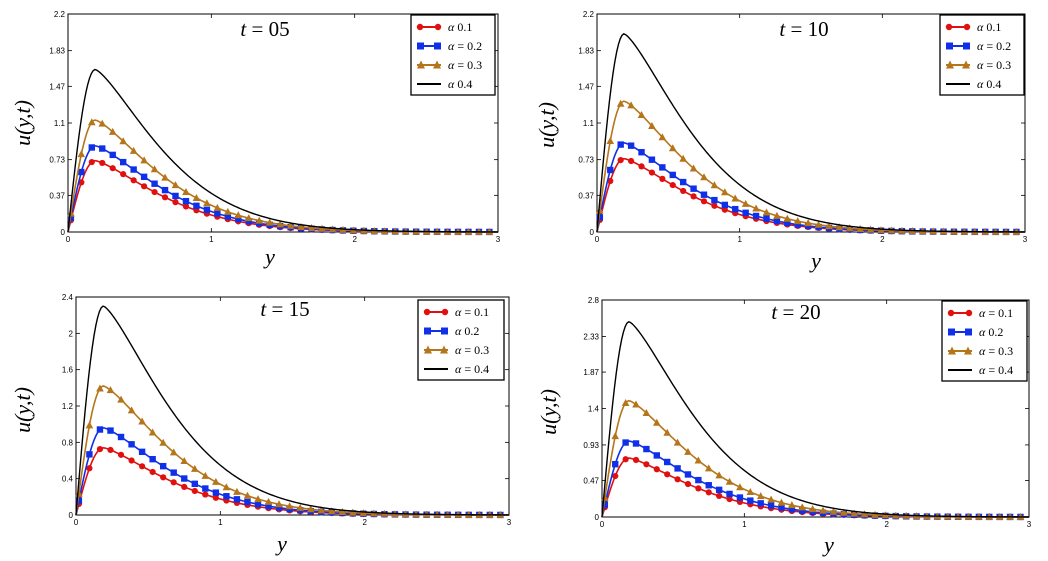  What do you see at coordinates (509, 522) in the screenshot?
I see `x-tick-label: 3` at bounding box center [509, 522].